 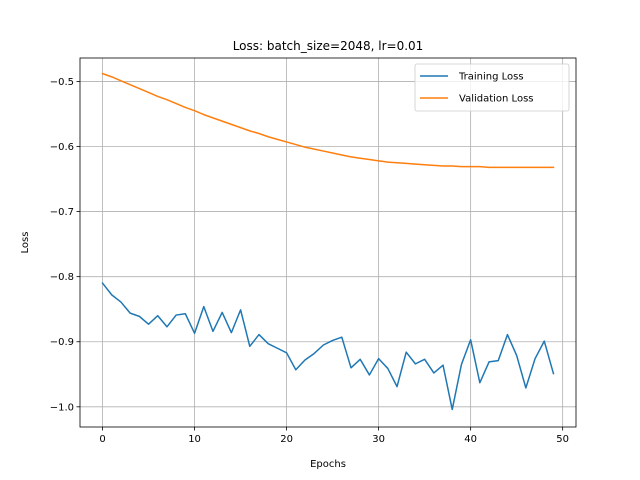 I want to click on validation-loss-line, so click(x=328, y=120).